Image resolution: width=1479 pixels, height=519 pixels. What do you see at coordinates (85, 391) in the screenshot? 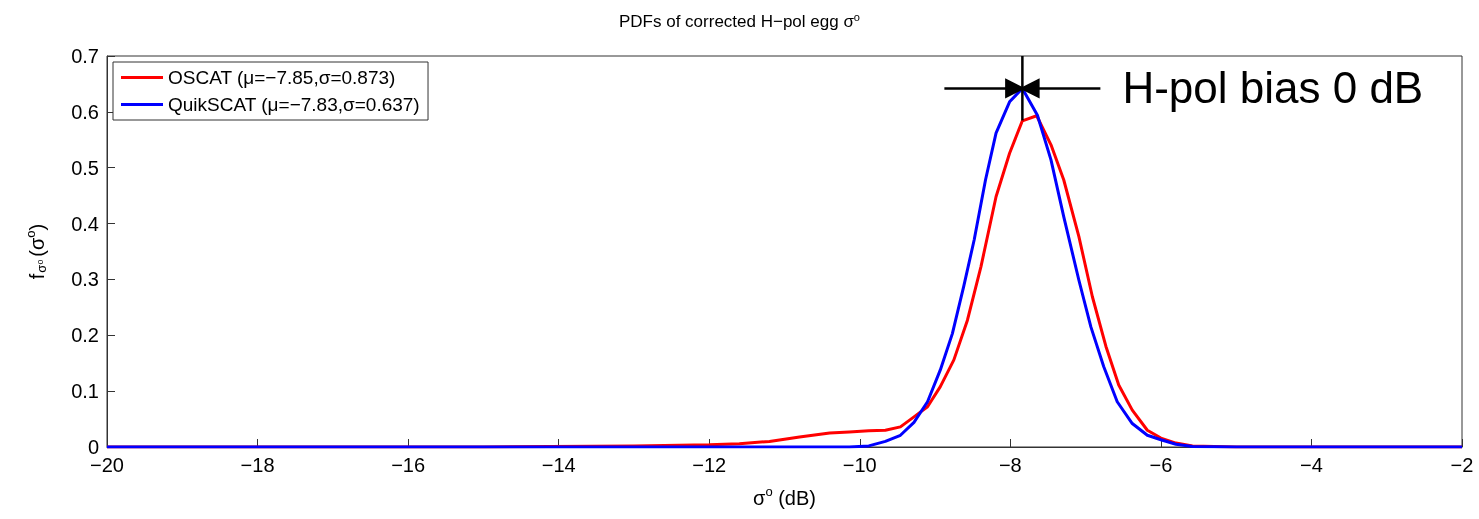
I see `y-tick-label: 0.1` at bounding box center [85, 391].